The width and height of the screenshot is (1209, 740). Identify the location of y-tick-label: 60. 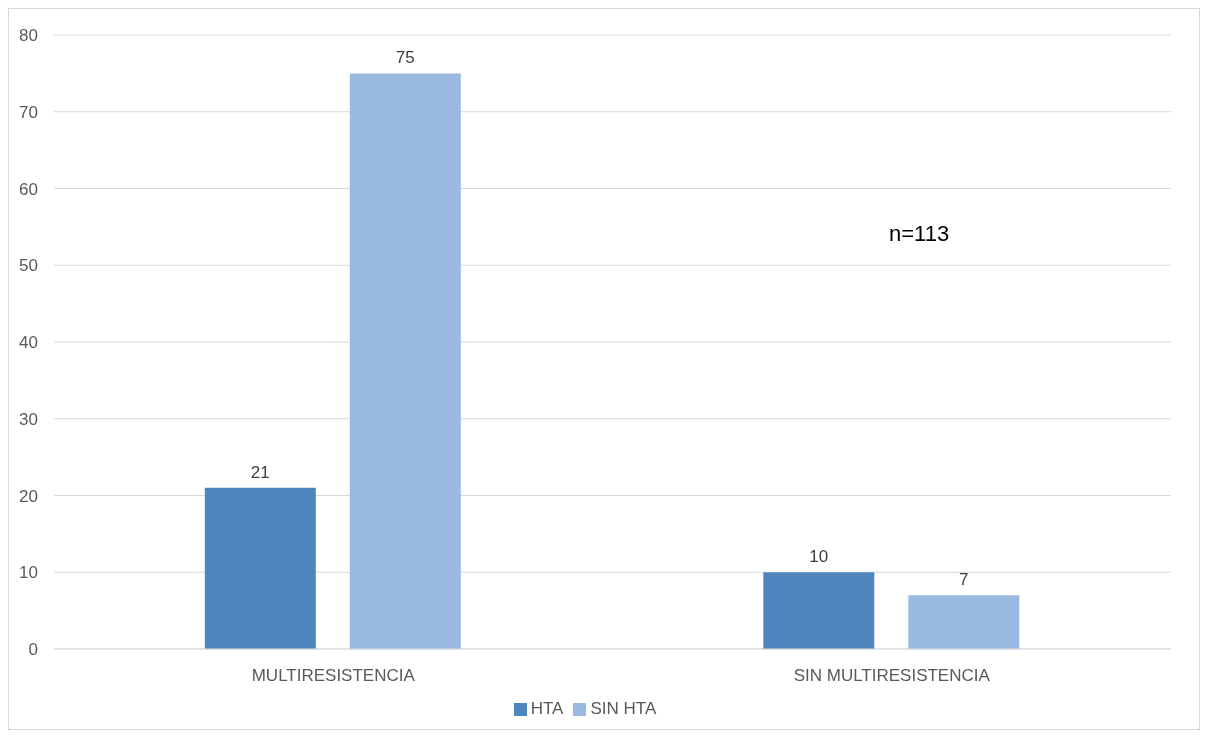
(28, 189).